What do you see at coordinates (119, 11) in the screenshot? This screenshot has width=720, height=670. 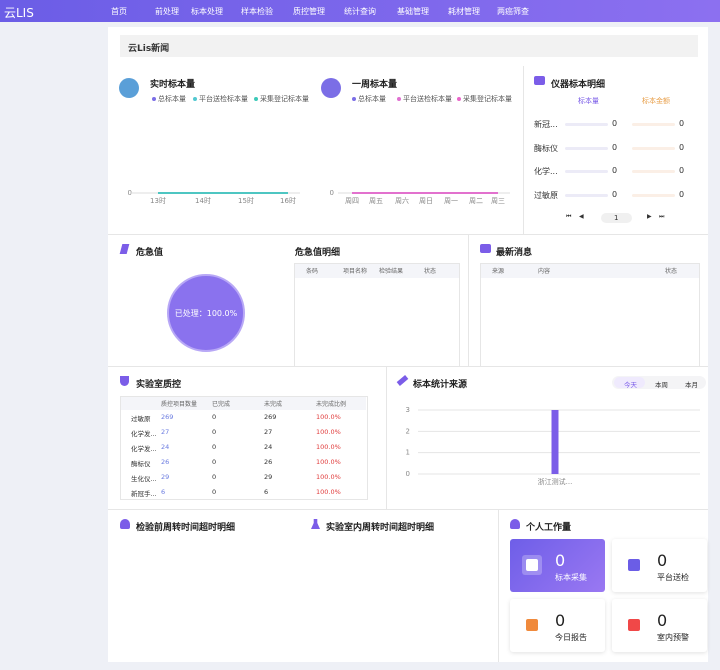 I see `nav-item: 首页` at bounding box center [119, 11].